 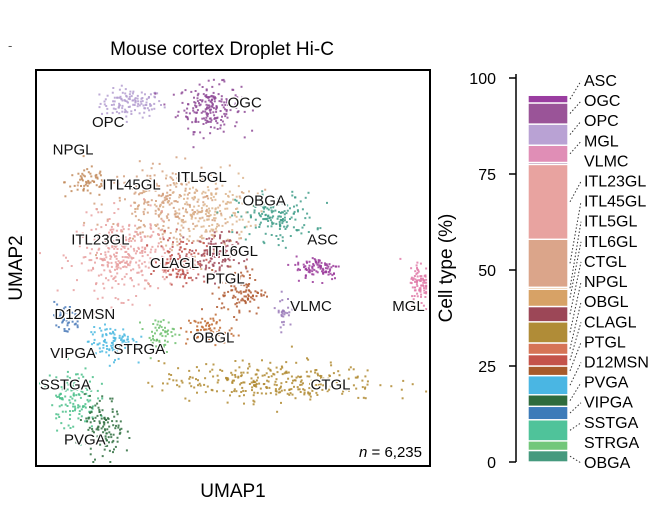 What do you see at coordinates (272, 219) in the screenshot?
I see `cluster-obga` at bounding box center [272, 219].